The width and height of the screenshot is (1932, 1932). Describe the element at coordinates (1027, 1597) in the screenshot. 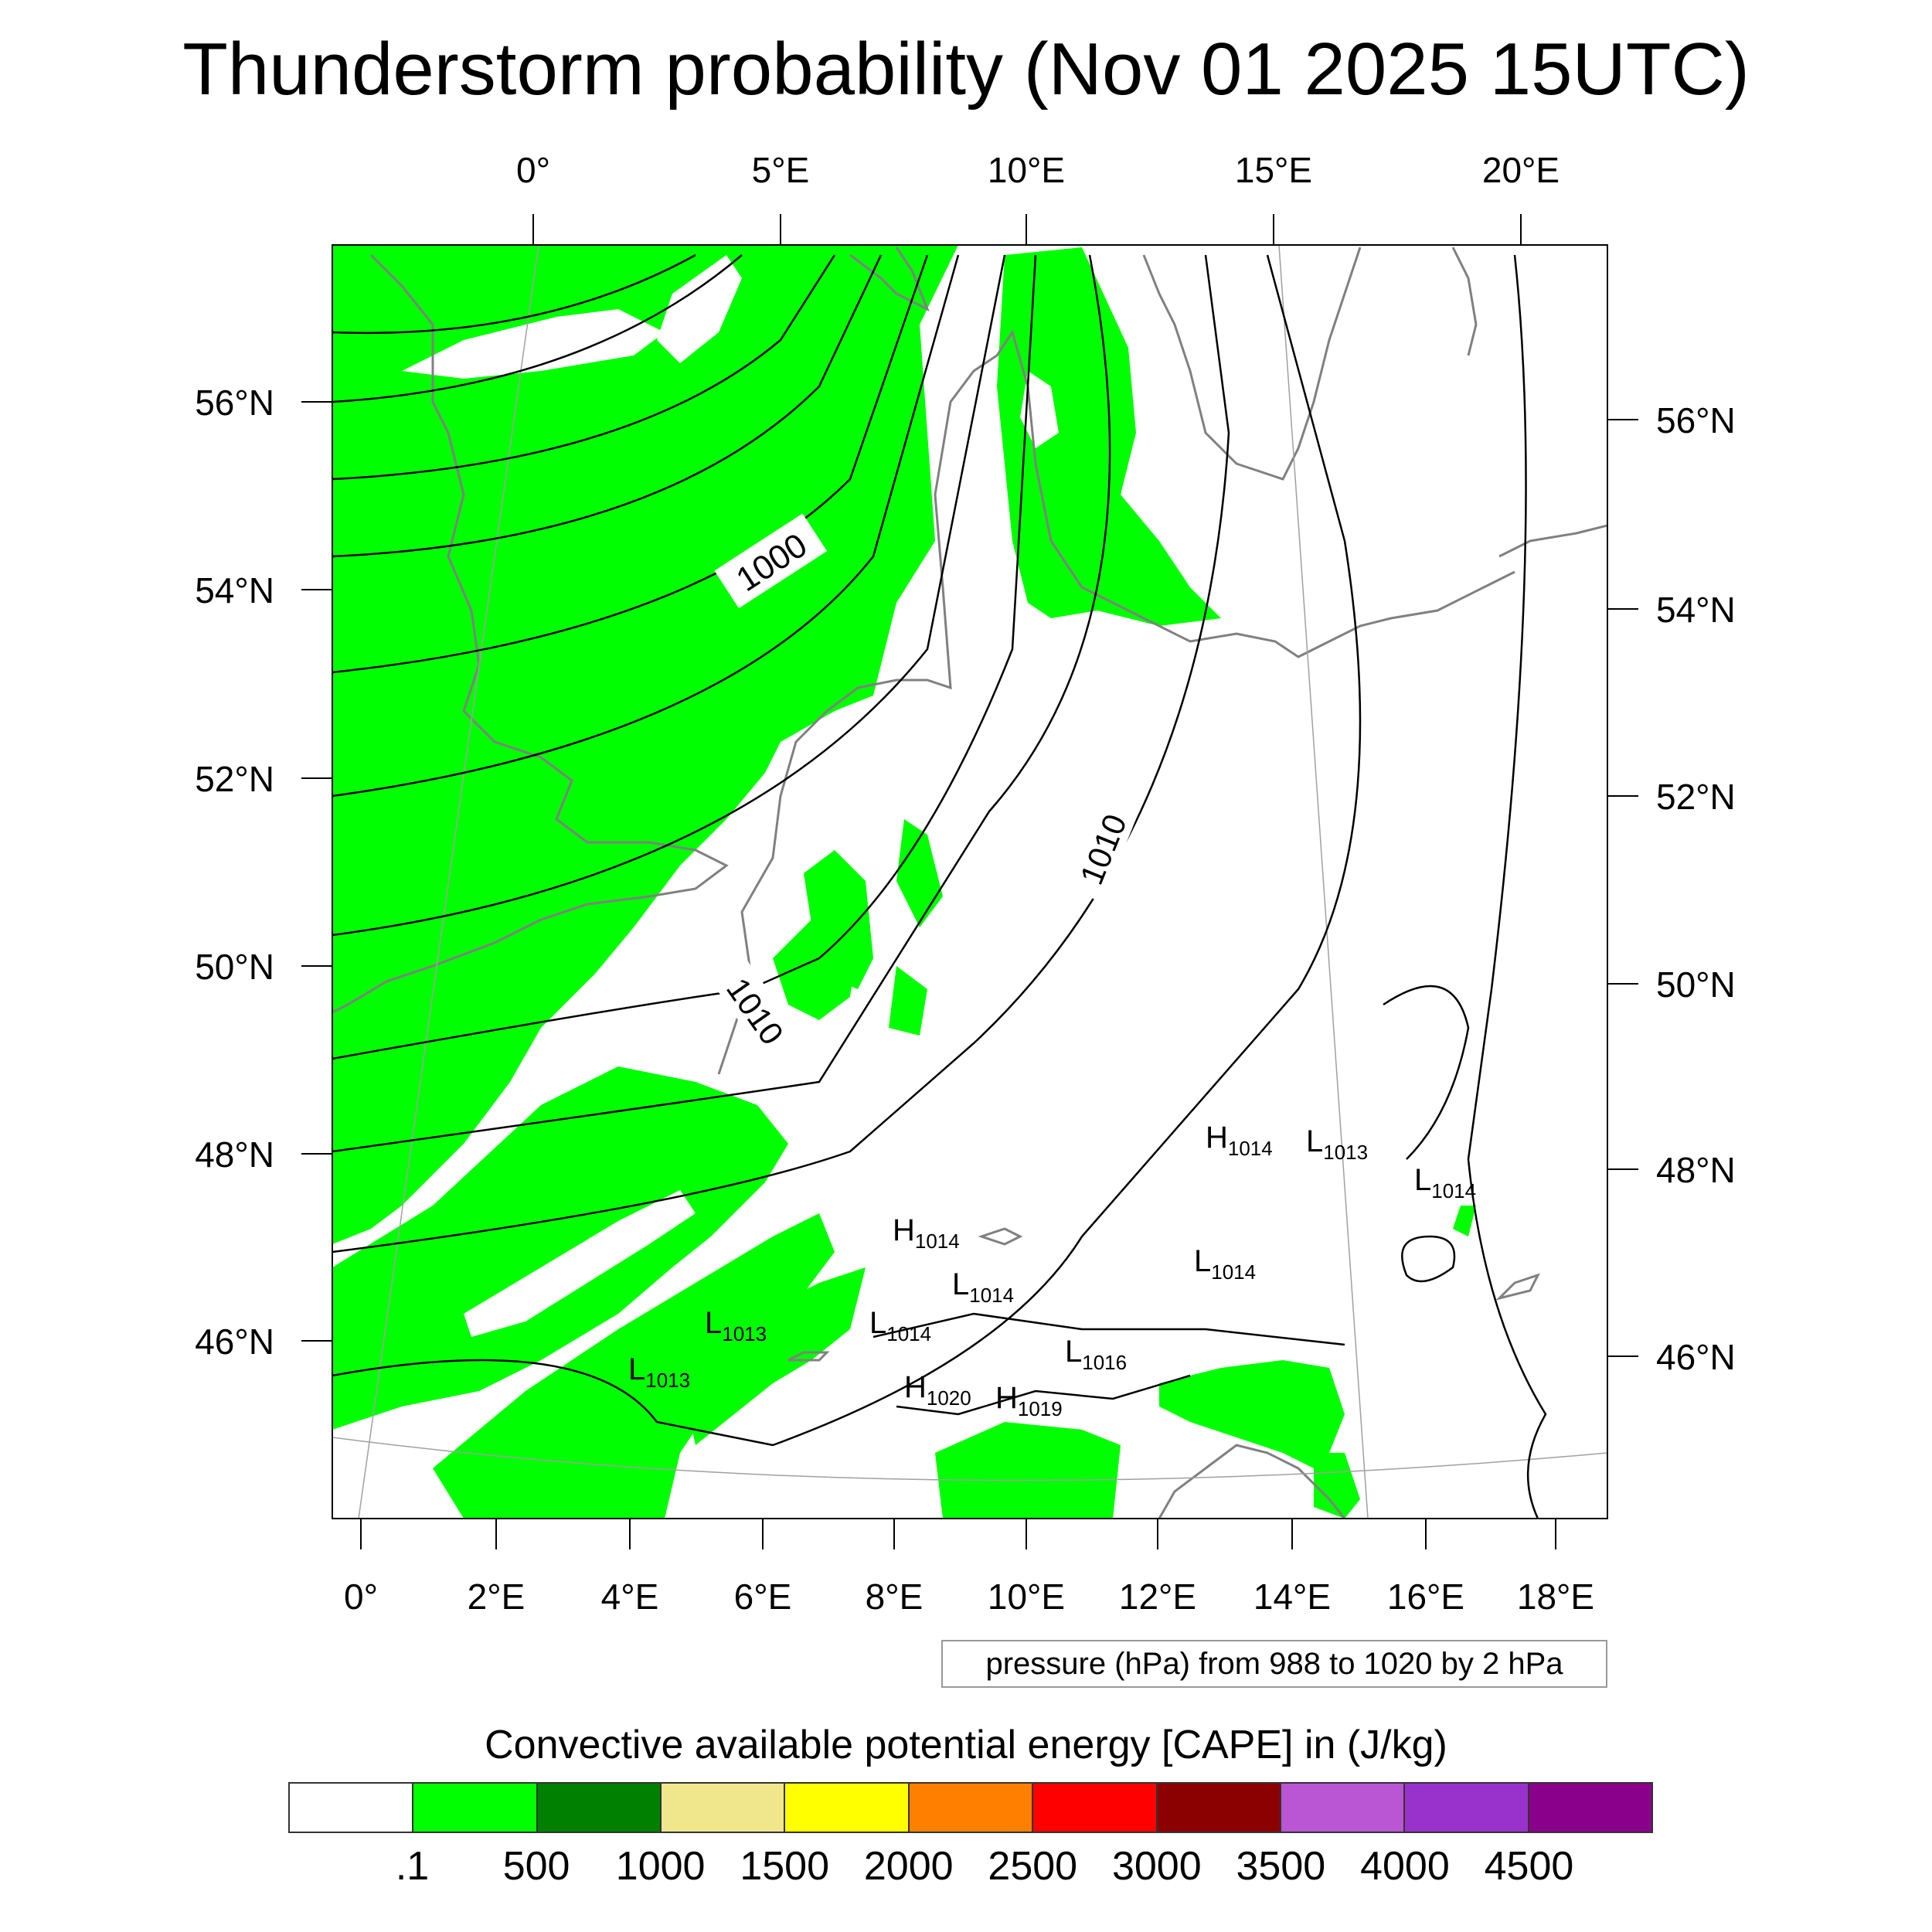

I see `bottom-lon-label: 10°E` at that location.